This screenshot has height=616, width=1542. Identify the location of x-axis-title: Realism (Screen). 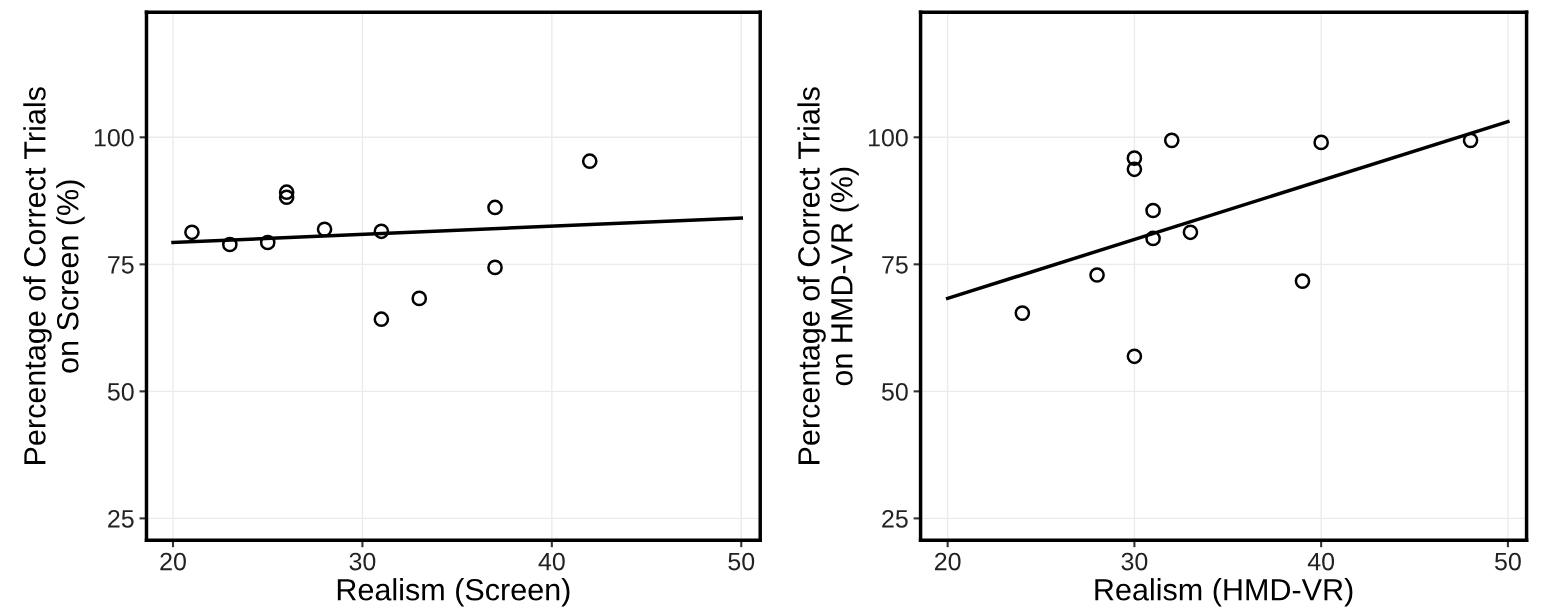
(453, 592).